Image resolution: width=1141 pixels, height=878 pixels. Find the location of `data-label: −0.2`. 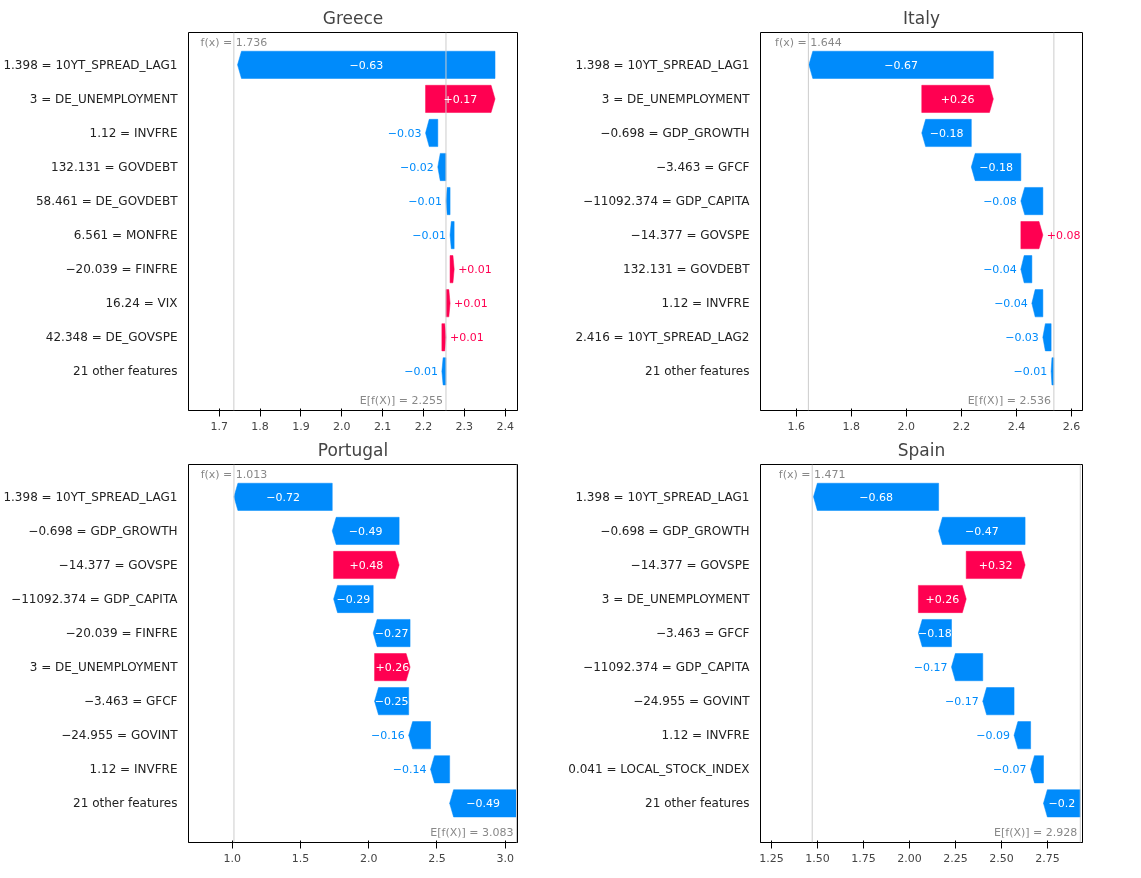

data-label: −0.2 is located at coordinates (1062, 804).